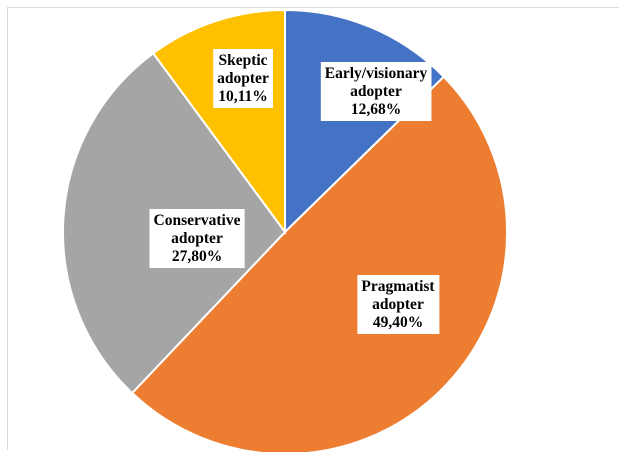 The height and width of the screenshot is (452, 621). Describe the element at coordinates (243, 96) in the screenshot. I see `data-label-line: 10,11%` at that location.